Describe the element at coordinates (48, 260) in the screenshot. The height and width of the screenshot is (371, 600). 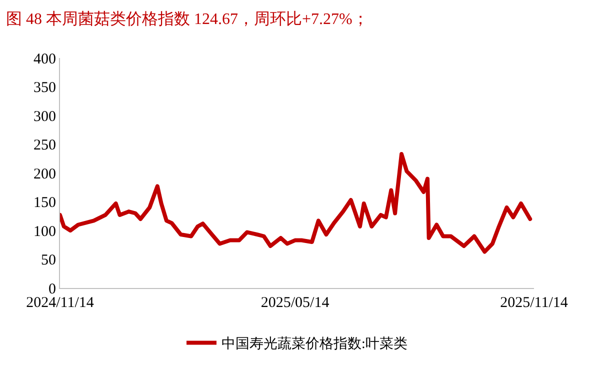
I see `y-tick-label: 50` at that location.